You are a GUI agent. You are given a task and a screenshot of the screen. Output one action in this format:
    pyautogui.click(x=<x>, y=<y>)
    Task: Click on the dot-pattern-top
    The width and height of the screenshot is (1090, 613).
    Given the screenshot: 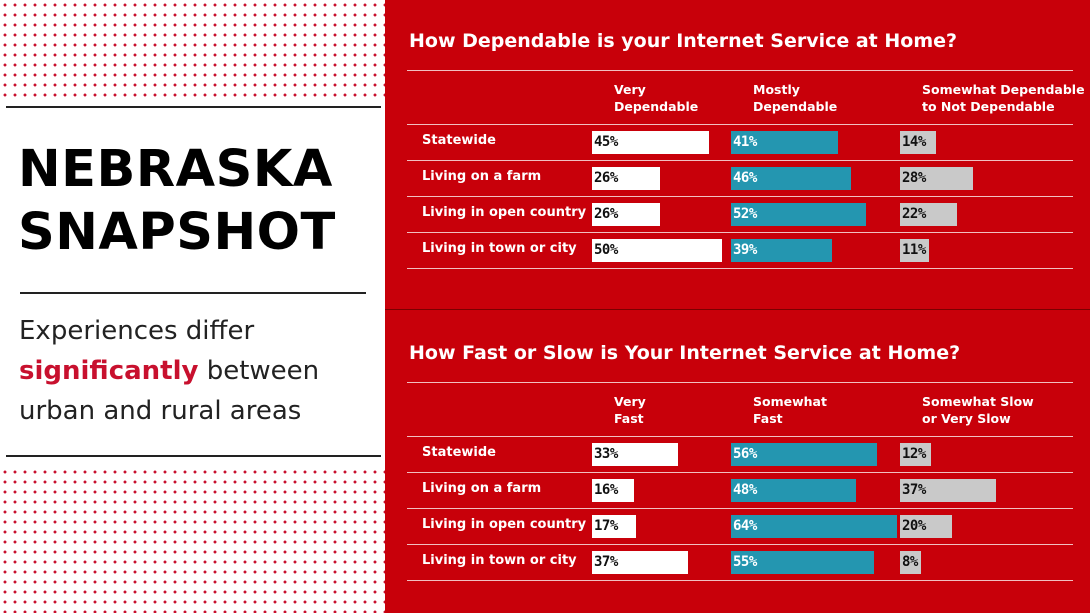 What is the action you would take?
    pyautogui.click(x=192, y=48)
    